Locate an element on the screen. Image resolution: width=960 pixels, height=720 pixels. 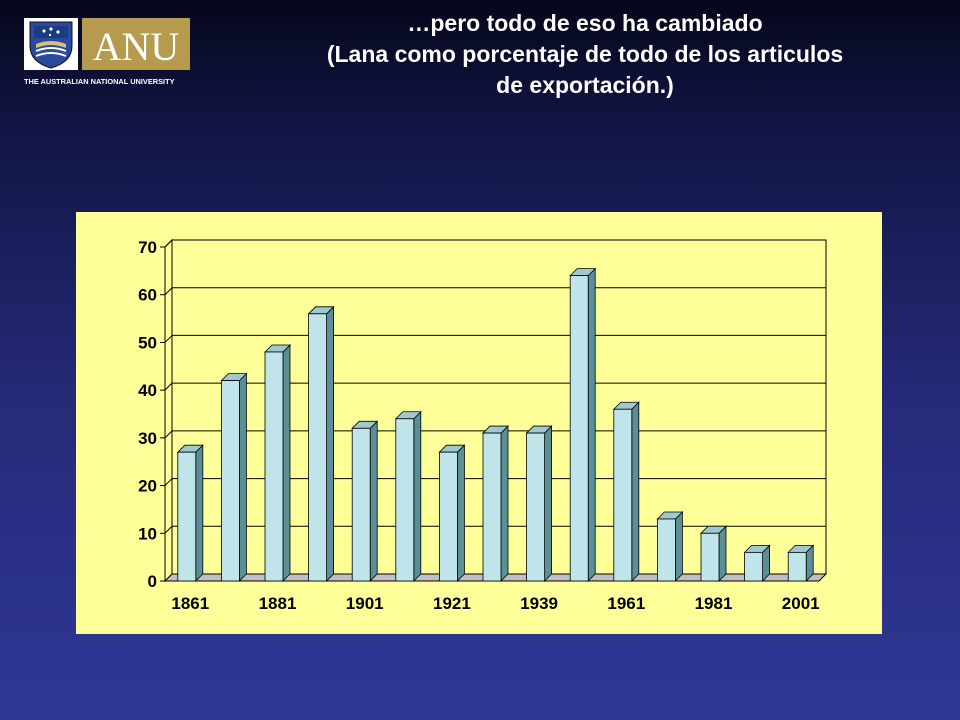
x-tick-label: 1881 is located at coordinates (278, 603).